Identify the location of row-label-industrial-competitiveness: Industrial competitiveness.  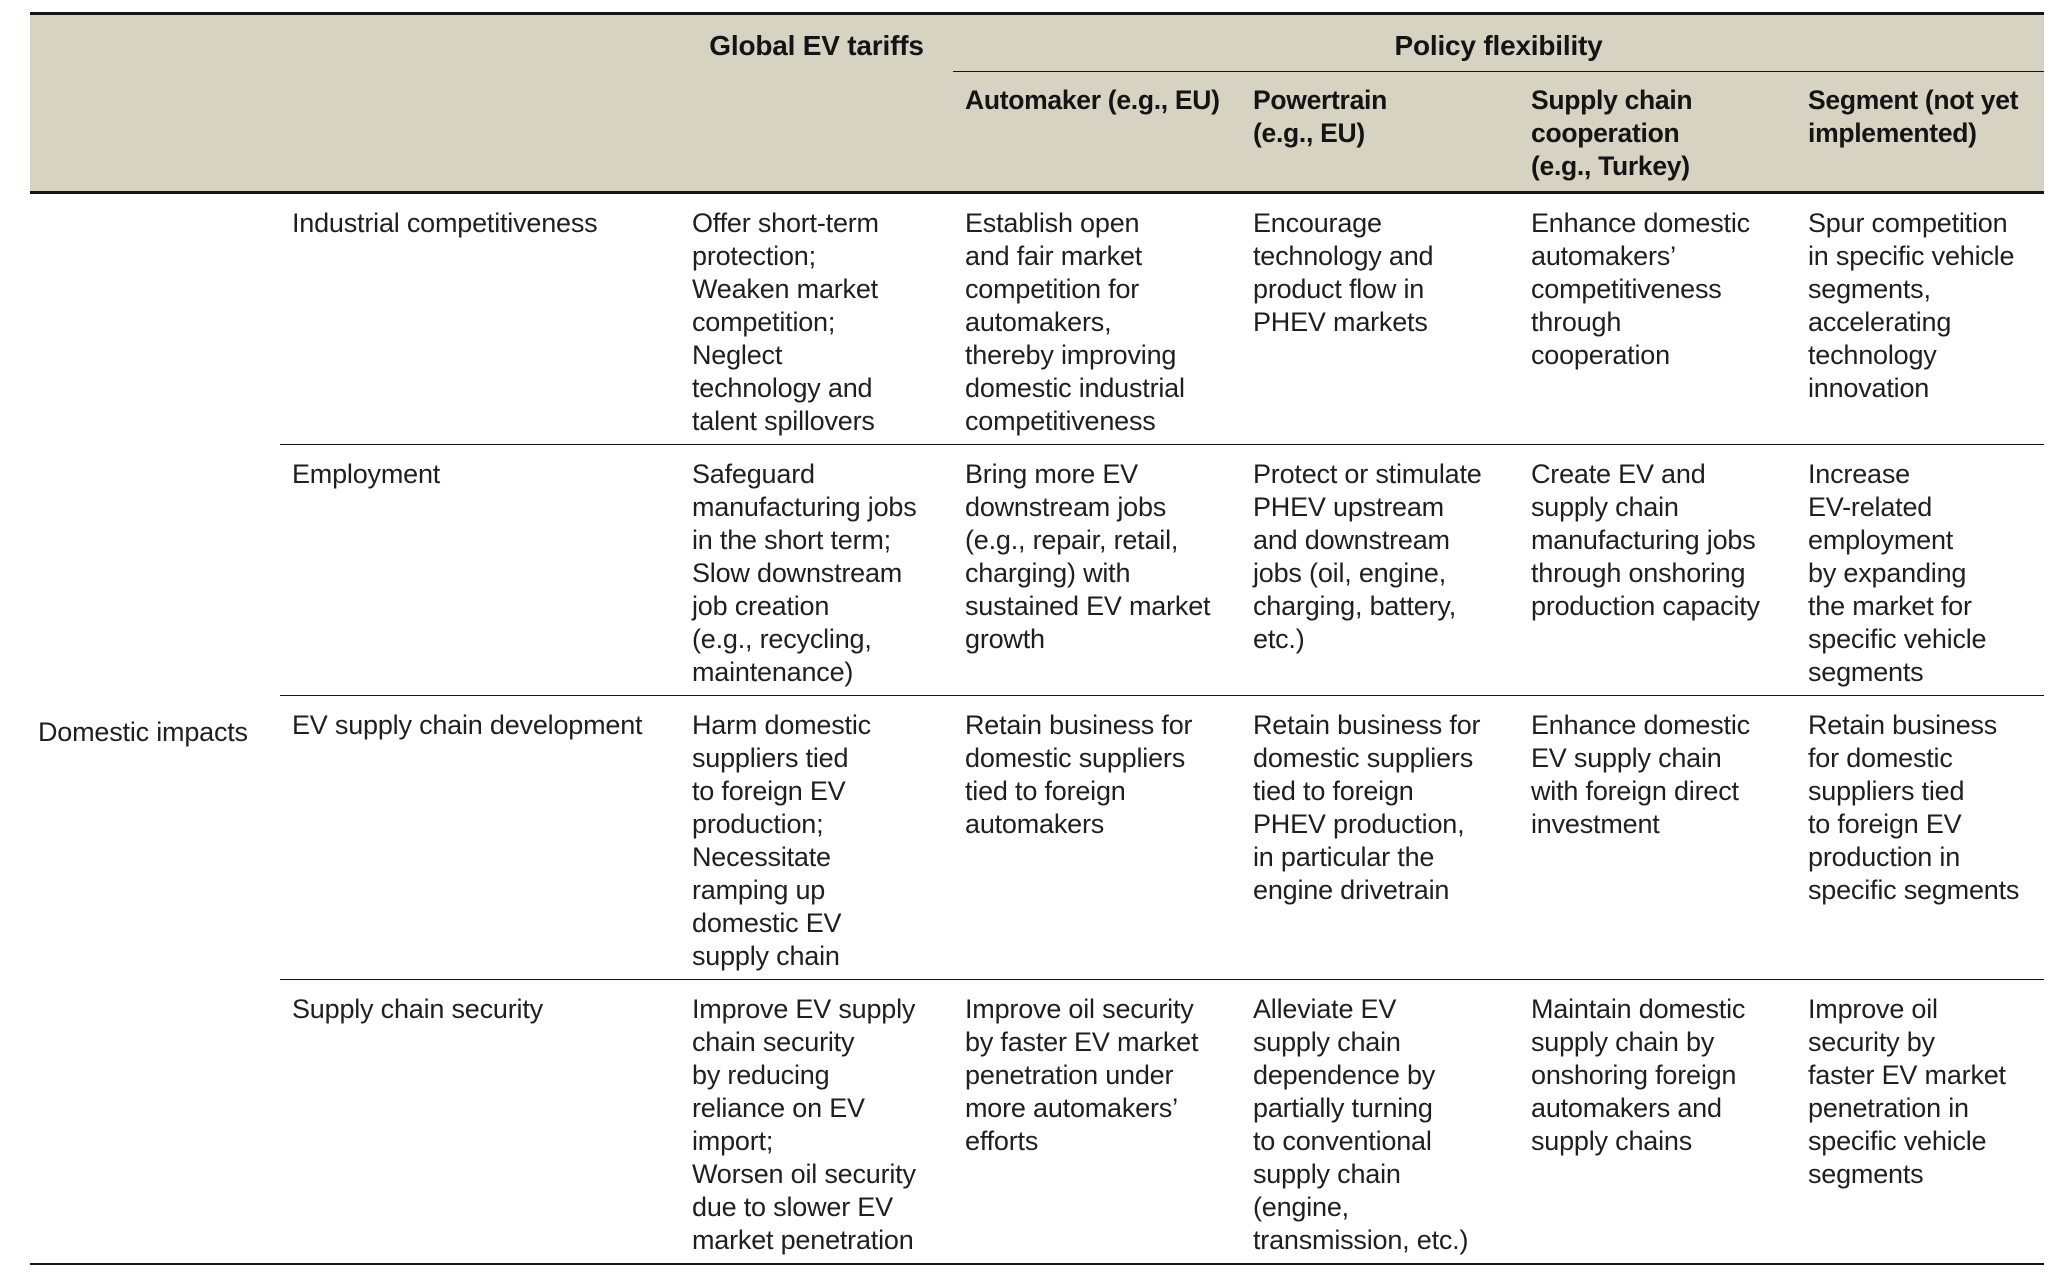
(480, 318).